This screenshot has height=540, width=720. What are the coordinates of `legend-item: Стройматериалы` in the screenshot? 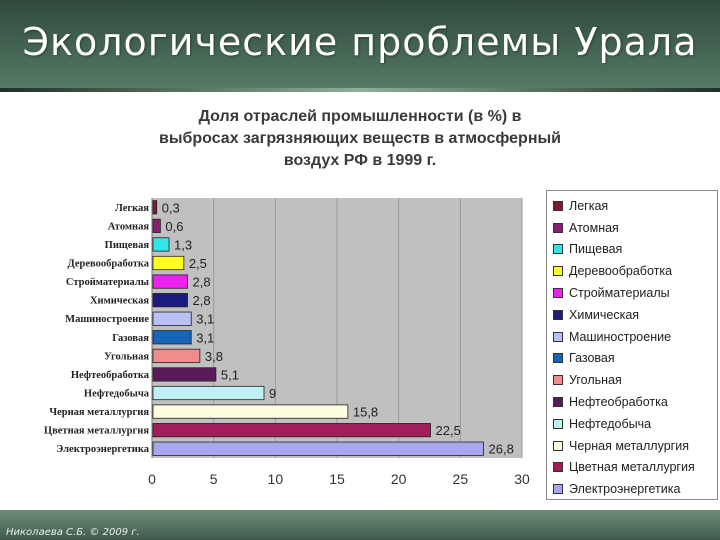 It's located at (632, 293).